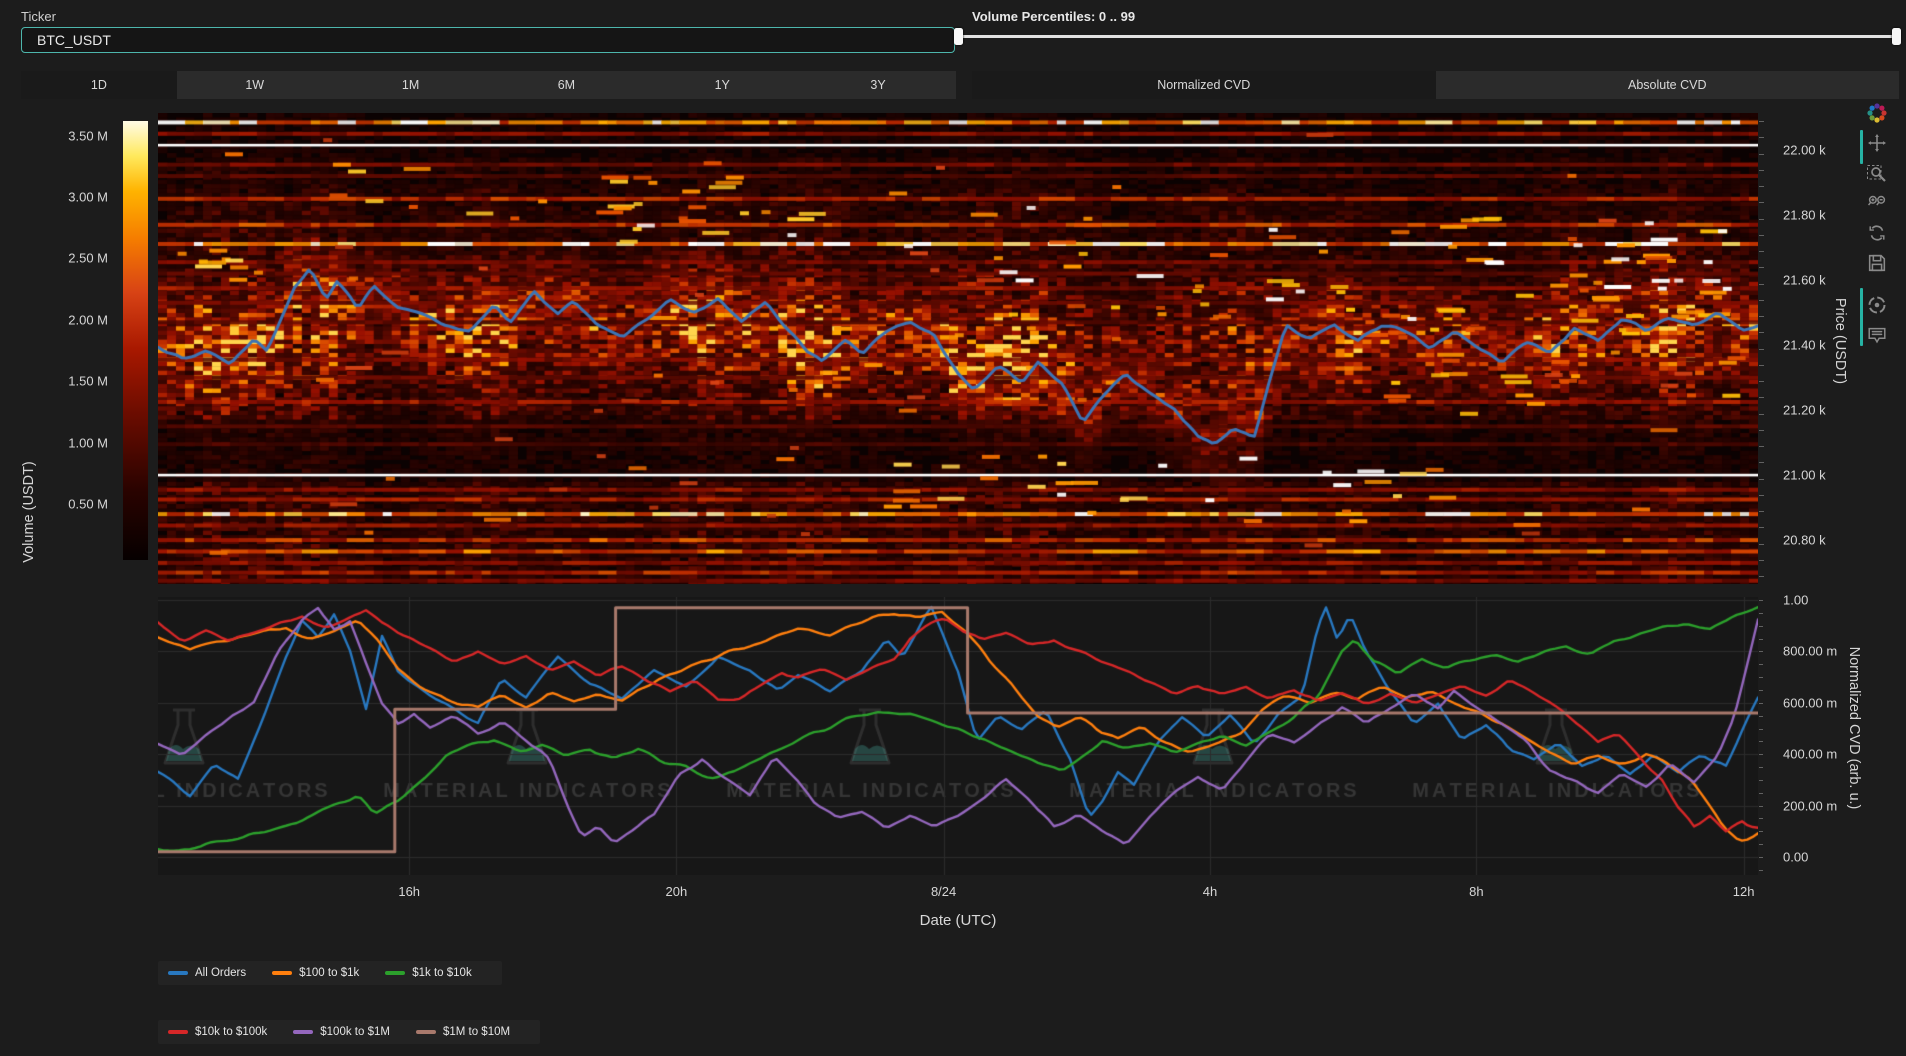 The height and width of the screenshot is (1056, 1906). I want to click on legend-item--10k-to-100k: $10k to $100k, so click(217, 1032).